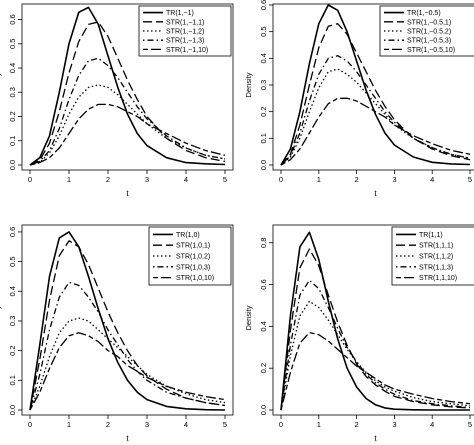  I want to click on legend-entry: STR(1,−0.5,3), so click(429, 41).